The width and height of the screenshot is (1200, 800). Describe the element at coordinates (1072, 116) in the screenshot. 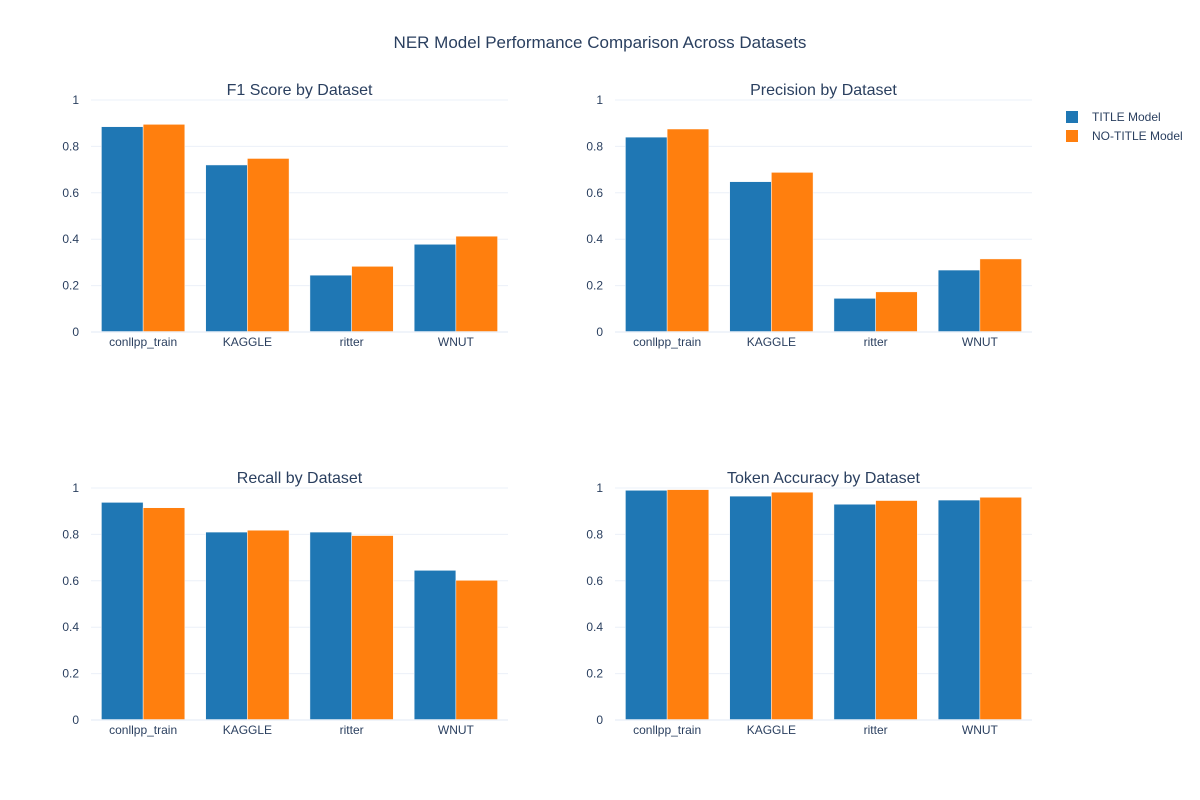

I see `legend-swatch-title-model` at that location.